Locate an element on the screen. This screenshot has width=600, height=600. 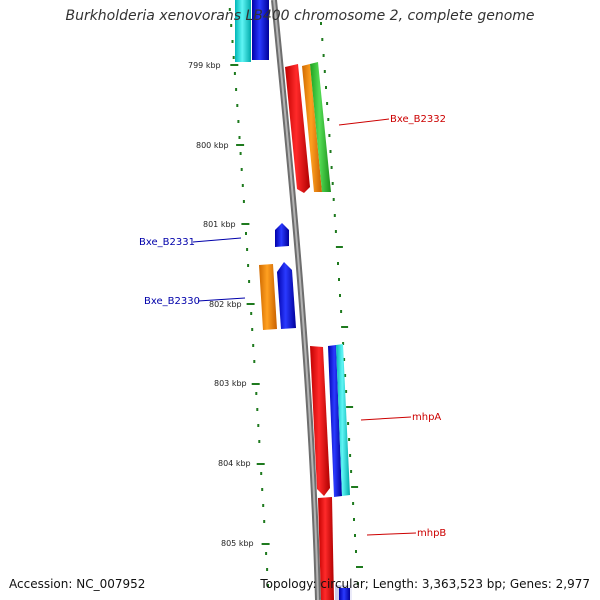
gene-label-bxe-b2330: Bxe_B2330 is located at coordinates (172, 301).